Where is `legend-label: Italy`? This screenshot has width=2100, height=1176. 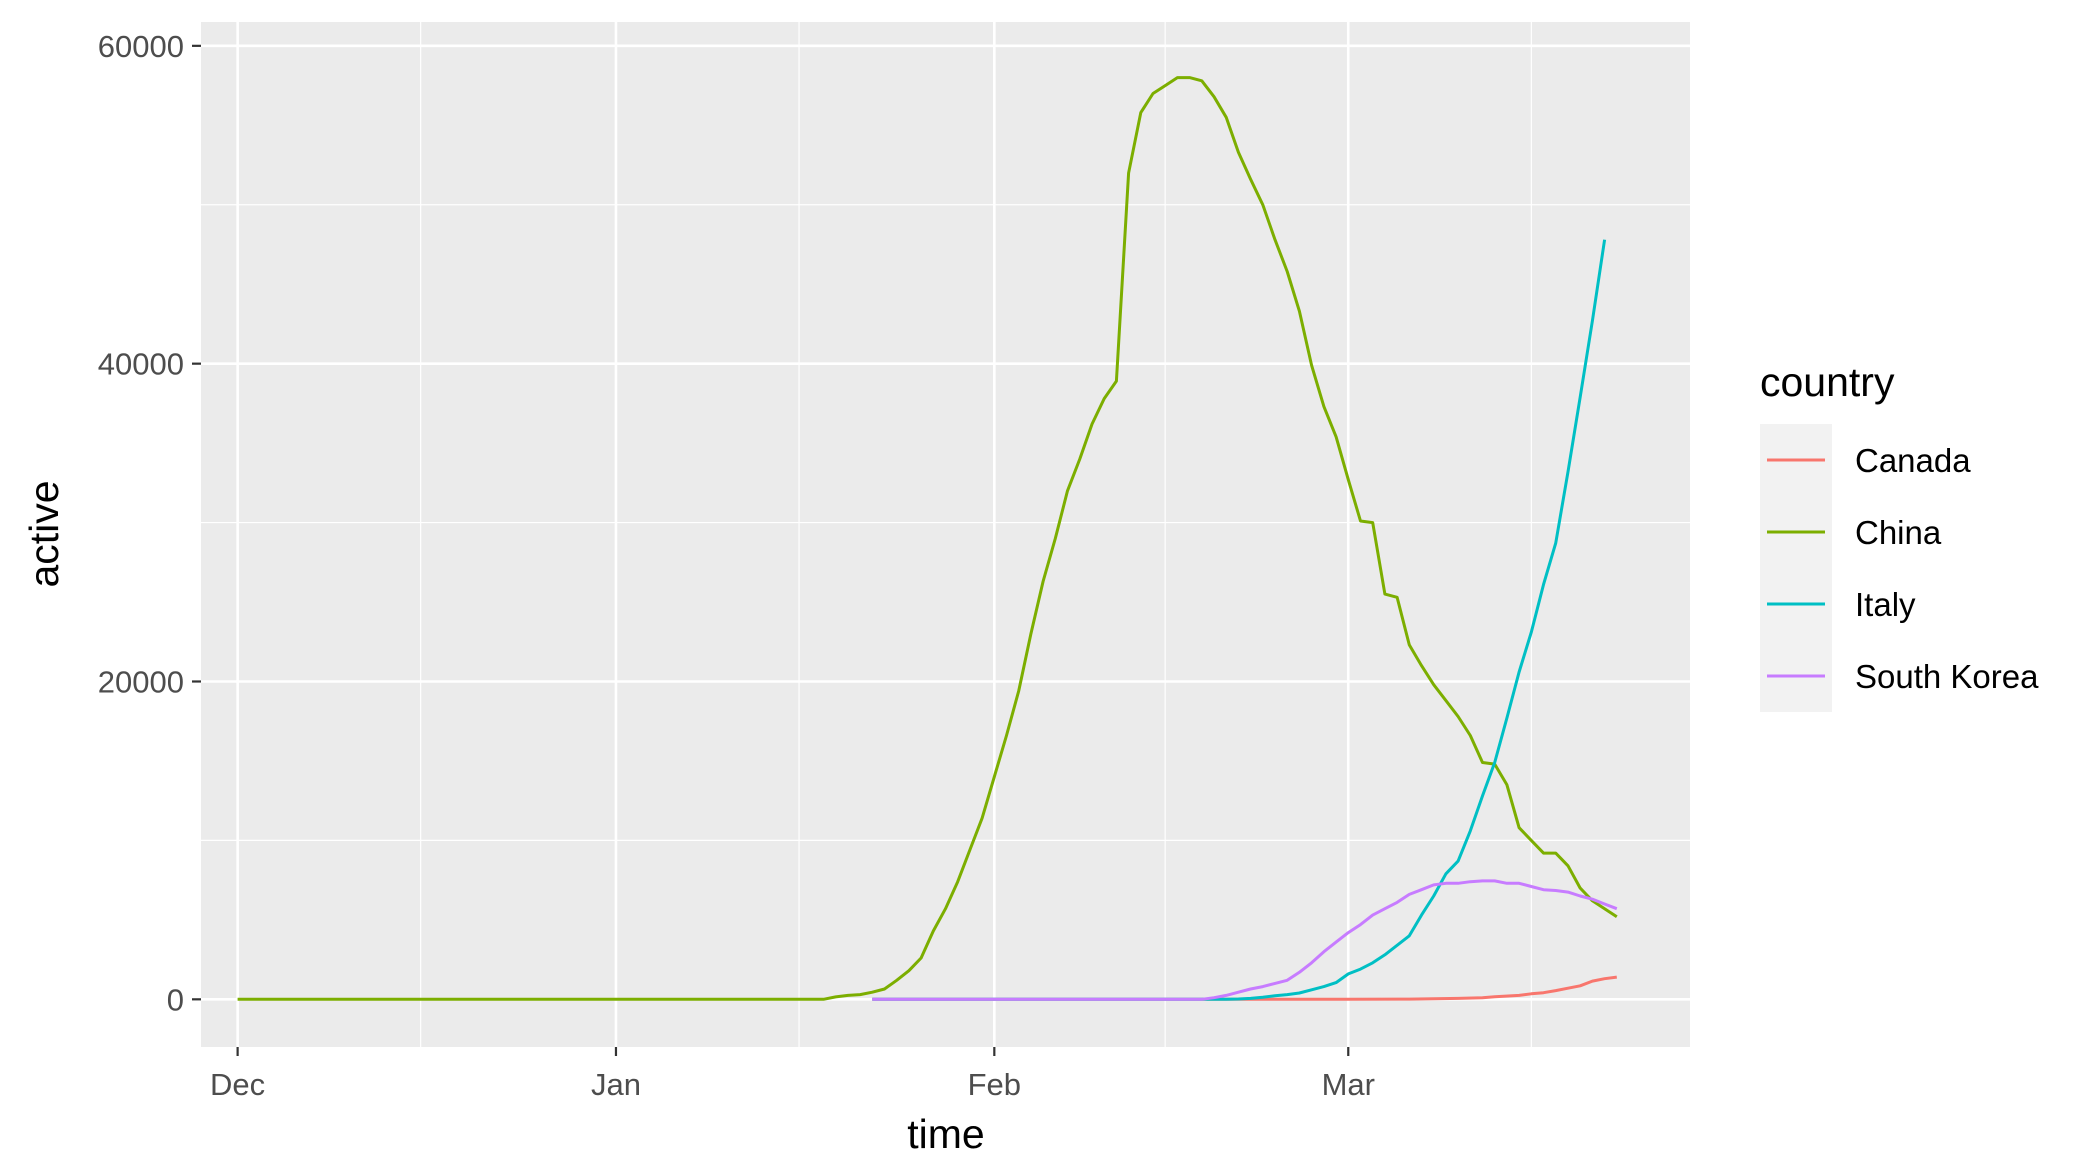
legend-label: Italy is located at coordinates (1885, 604).